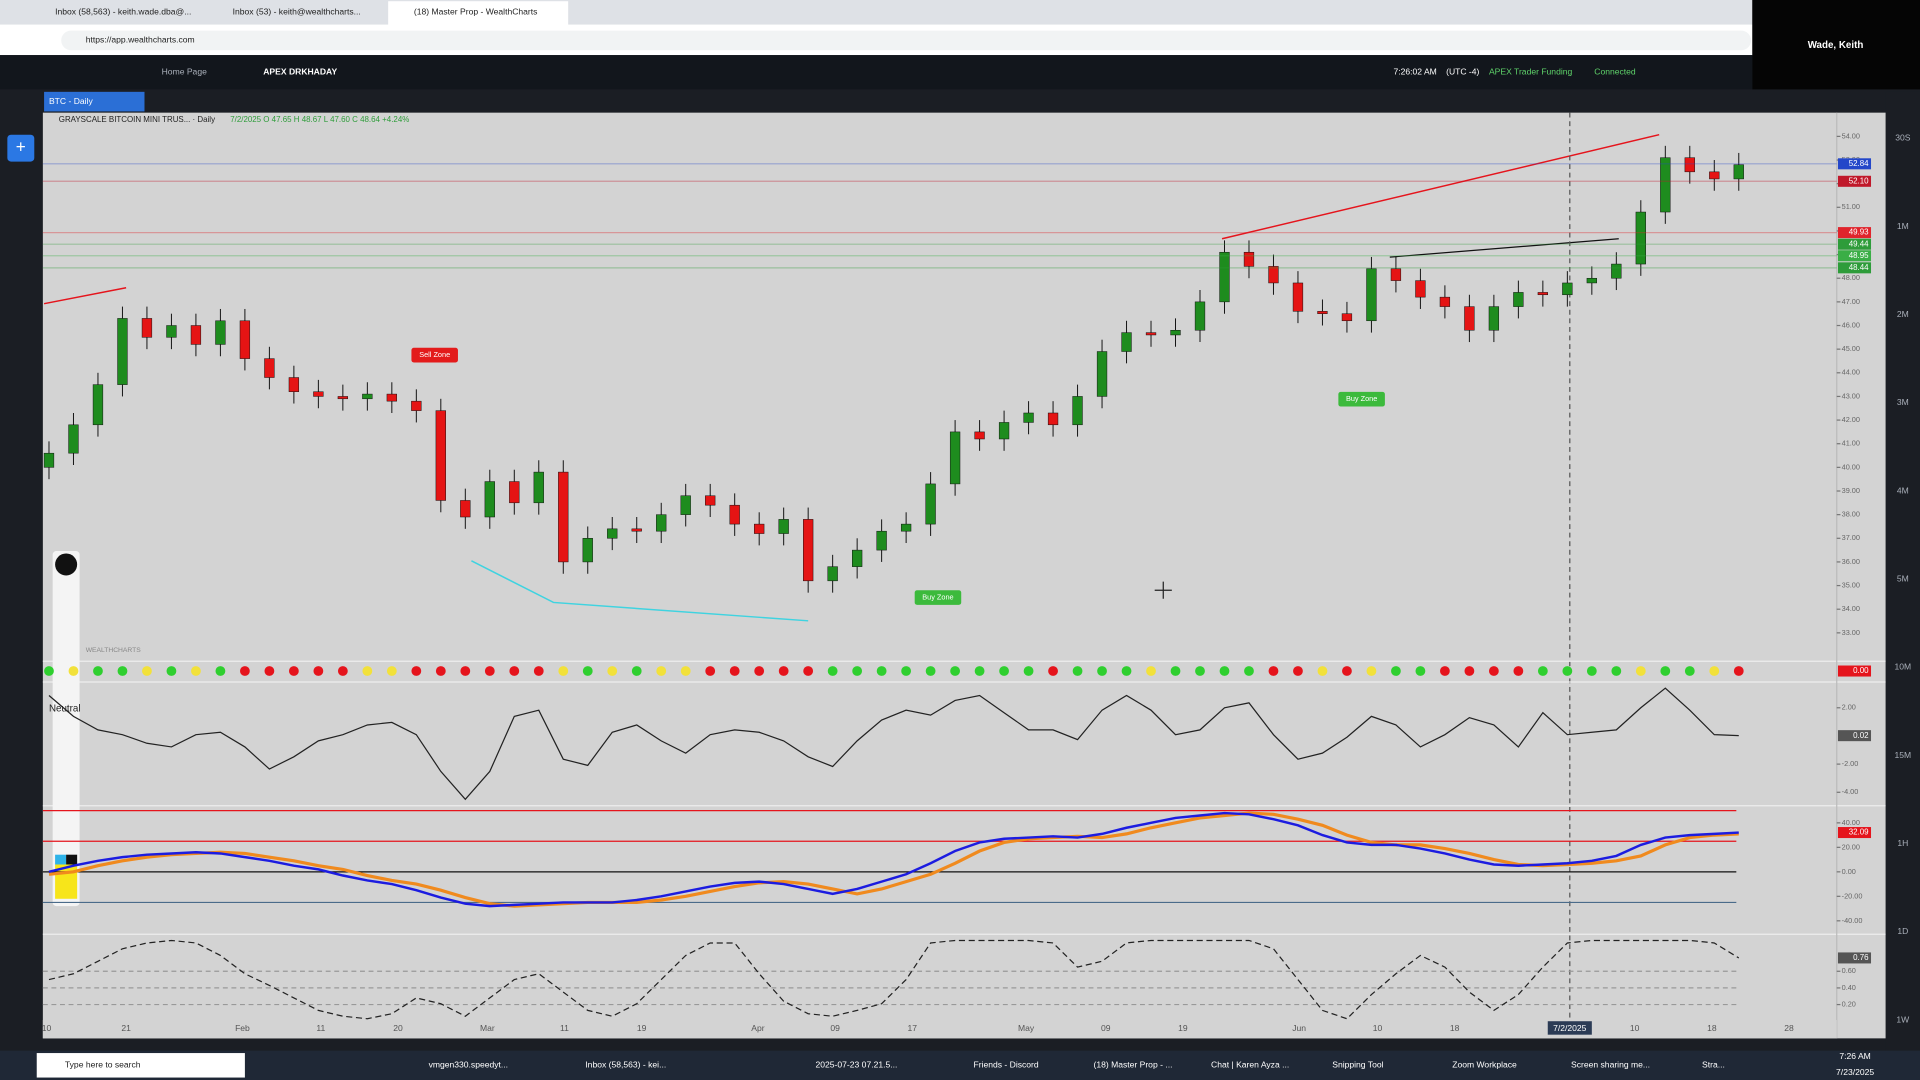 This screenshot has width=1920, height=1080. I want to click on timeframe: 10M, so click(1903, 667).